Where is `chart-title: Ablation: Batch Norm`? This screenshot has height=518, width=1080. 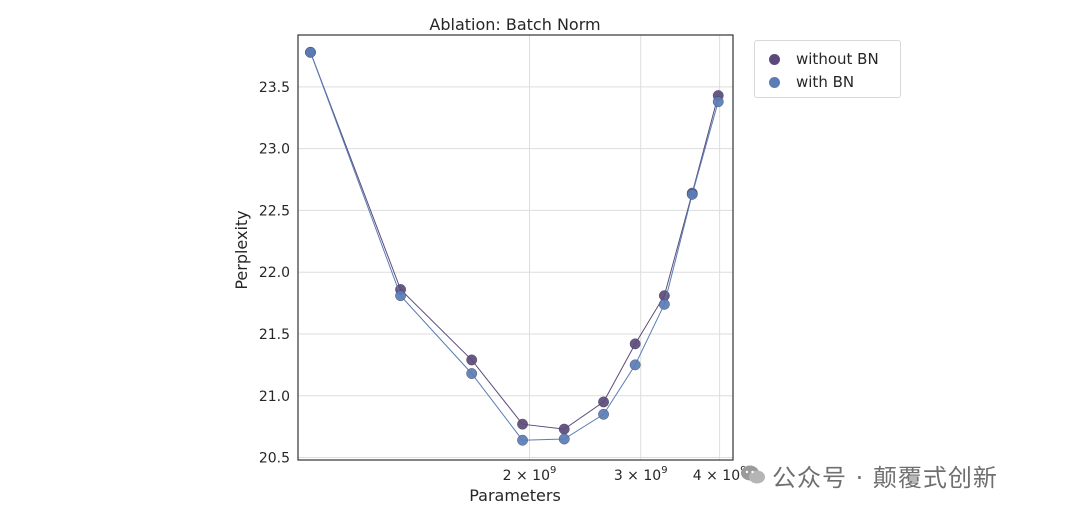 chart-title: Ablation: Batch Norm is located at coordinates (514, 24).